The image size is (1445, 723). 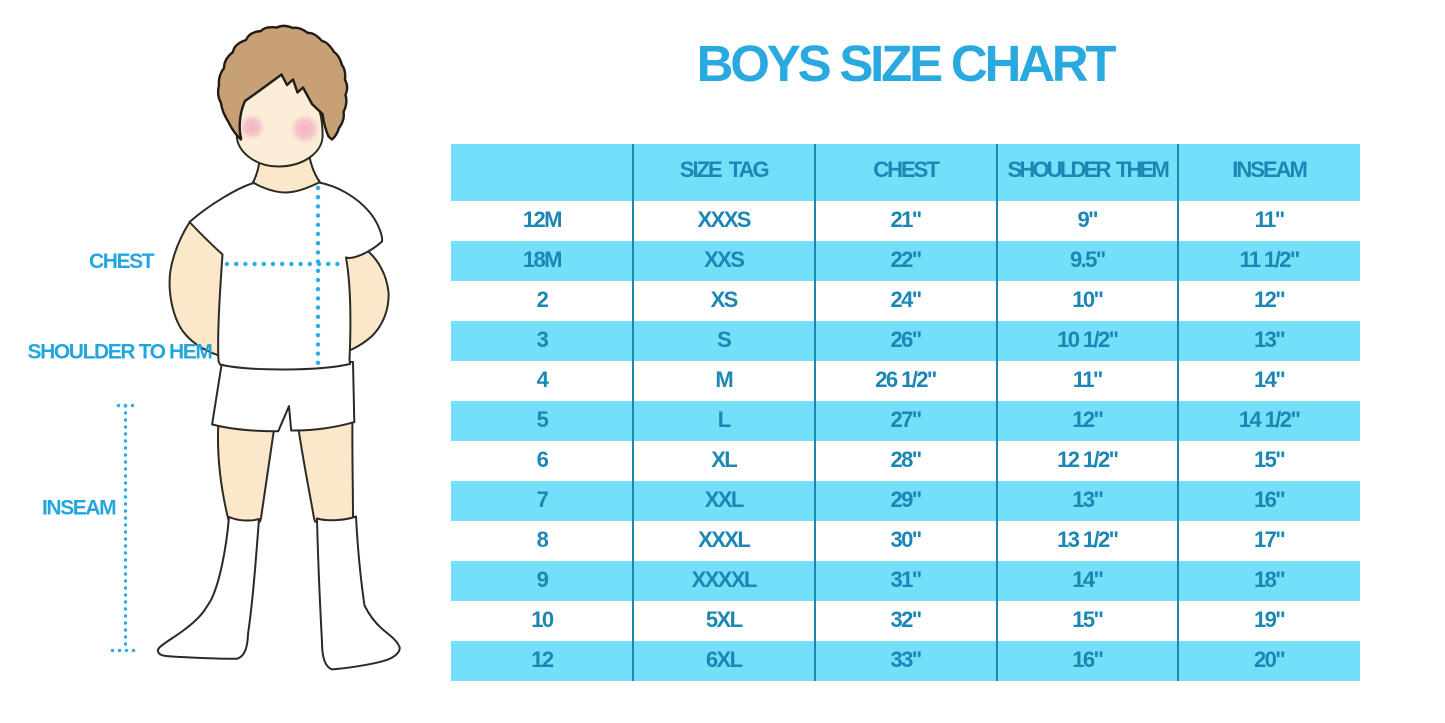 What do you see at coordinates (79, 507) in the screenshot?
I see `svg-text: INSEAM` at bounding box center [79, 507].